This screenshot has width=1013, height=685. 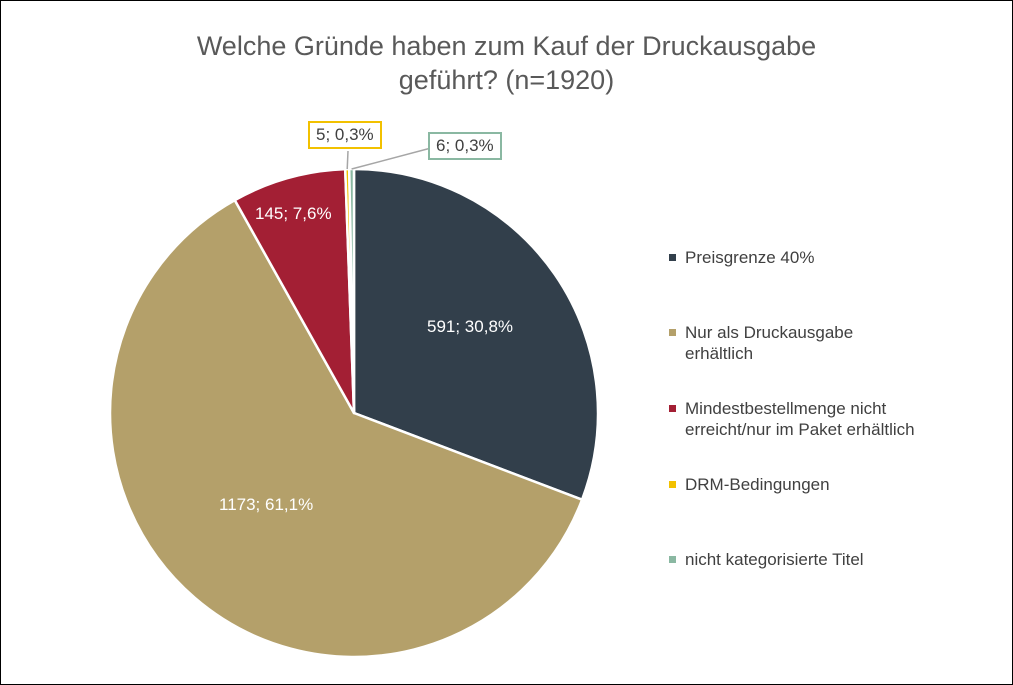 I want to click on legend-label: Preisgrenze 40%, so click(x=750, y=257).